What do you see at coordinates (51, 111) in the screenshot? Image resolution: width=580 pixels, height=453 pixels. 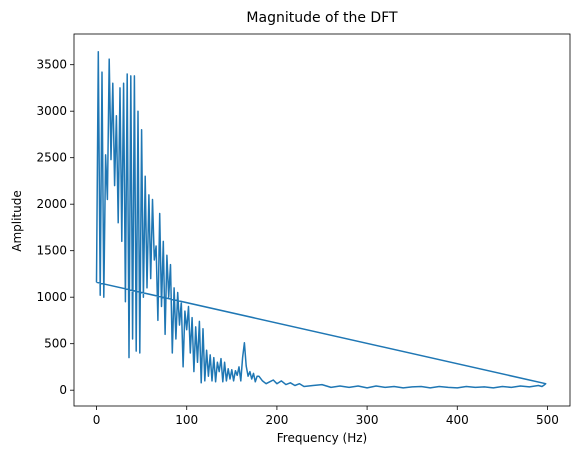 I see `y-tick-label: 3000` at bounding box center [51, 111].